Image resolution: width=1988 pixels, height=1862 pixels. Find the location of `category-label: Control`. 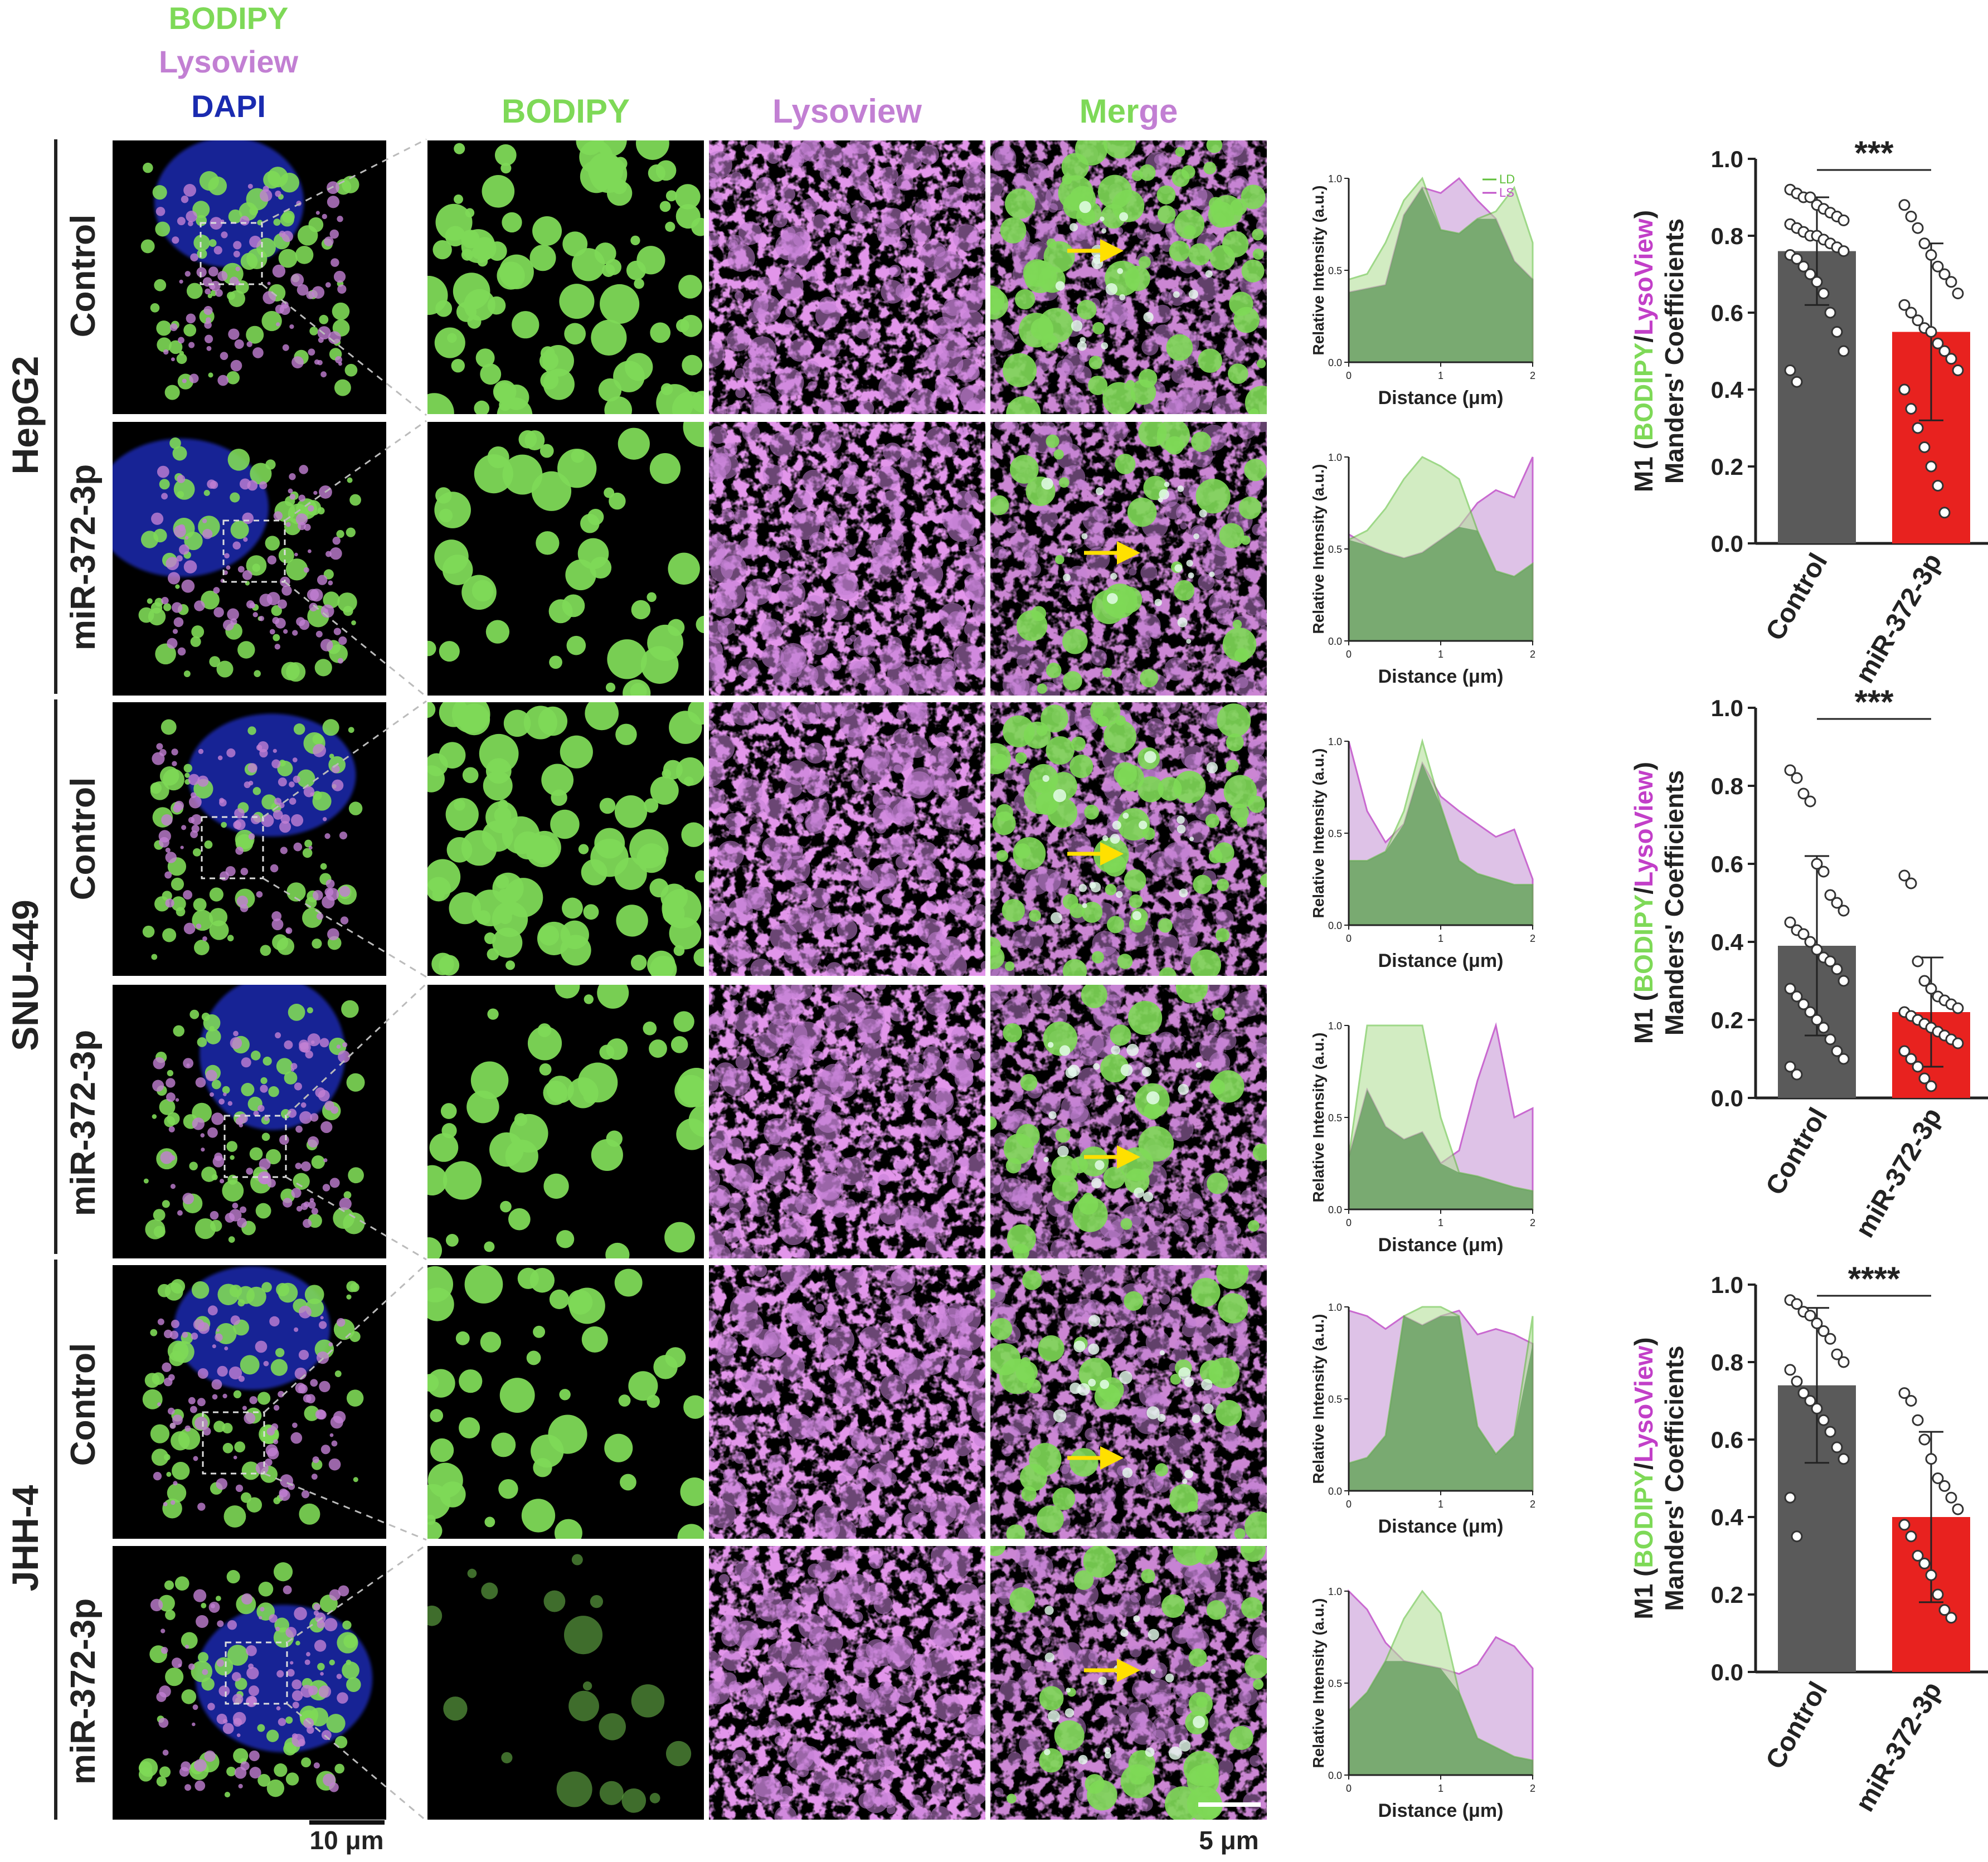

category-label: Control is located at coordinates (1796, 1152).